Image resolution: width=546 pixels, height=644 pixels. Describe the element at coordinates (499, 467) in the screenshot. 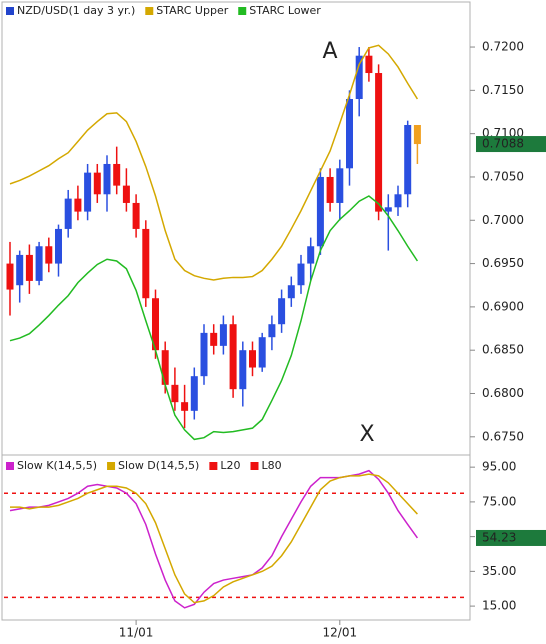

I see `y-tick-label: 95.00` at that location.